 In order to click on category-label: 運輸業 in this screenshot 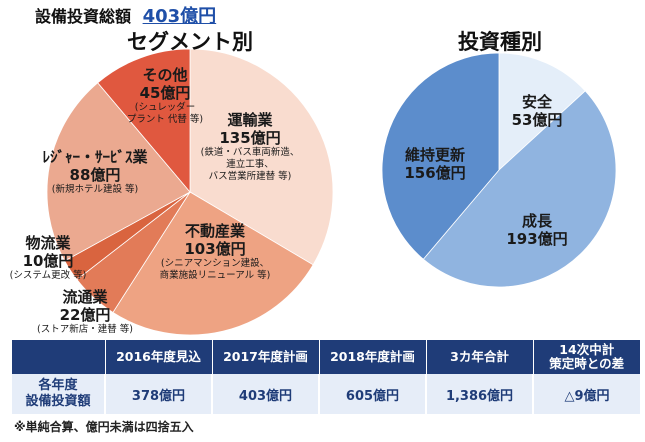, I will do `click(250, 120)`.